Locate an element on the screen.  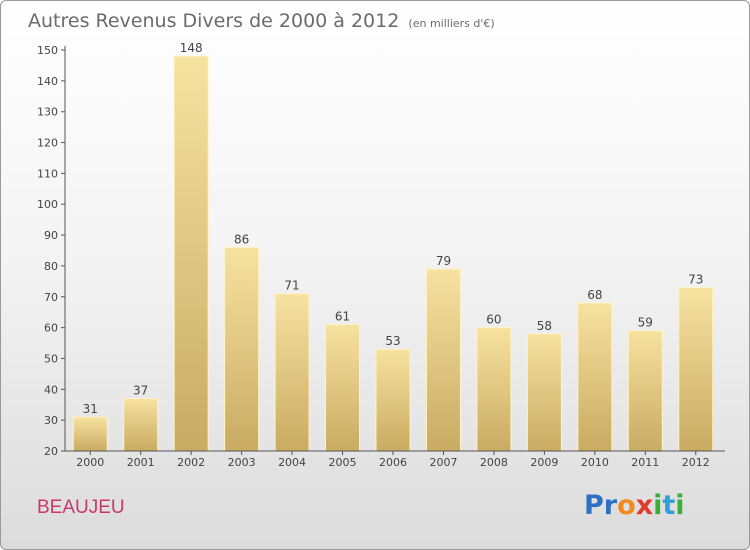
bar-value-label: 53 is located at coordinates (392, 341).